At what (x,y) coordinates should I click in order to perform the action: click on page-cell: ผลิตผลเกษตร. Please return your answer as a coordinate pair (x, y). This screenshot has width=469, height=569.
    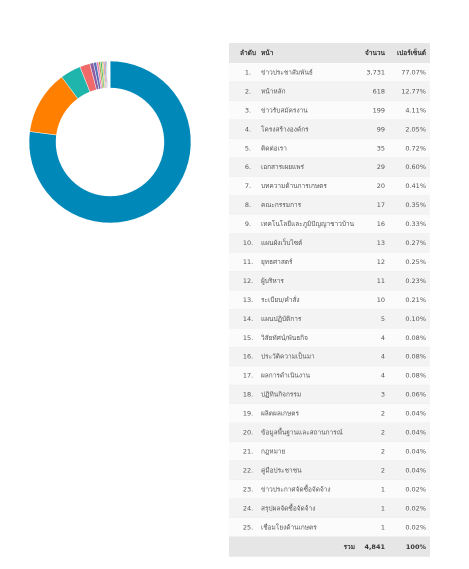
    Looking at the image, I should click on (280, 414).